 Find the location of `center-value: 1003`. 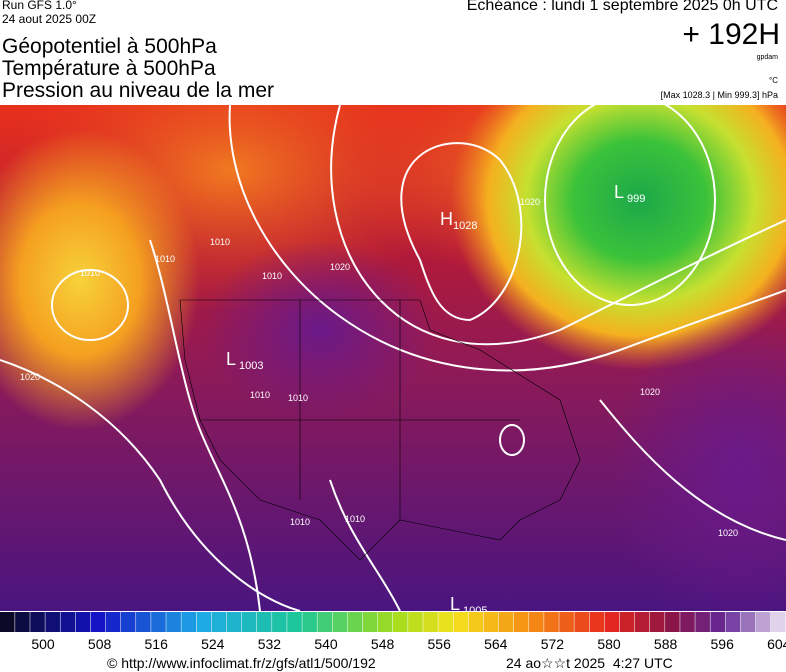

center-value: 1003 is located at coordinates (251, 366).